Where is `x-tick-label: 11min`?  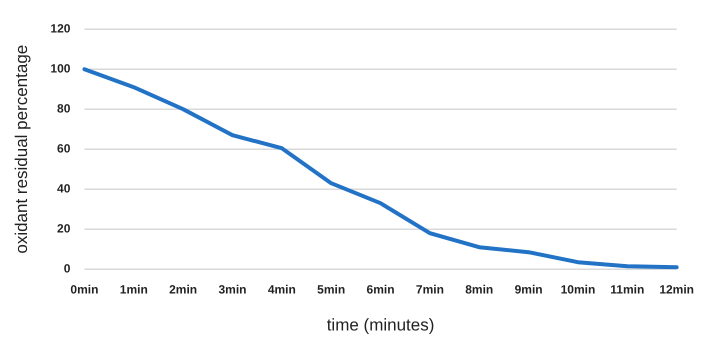
x-tick-label: 11min is located at coordinates (627, 289).